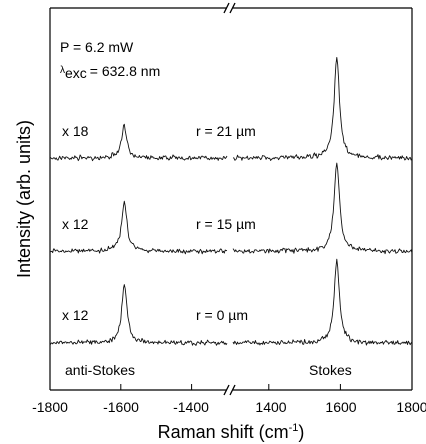  Describe the element at coordinates (76, 73) in the screenshot. I see `lambda-subscript: exc` at that location.